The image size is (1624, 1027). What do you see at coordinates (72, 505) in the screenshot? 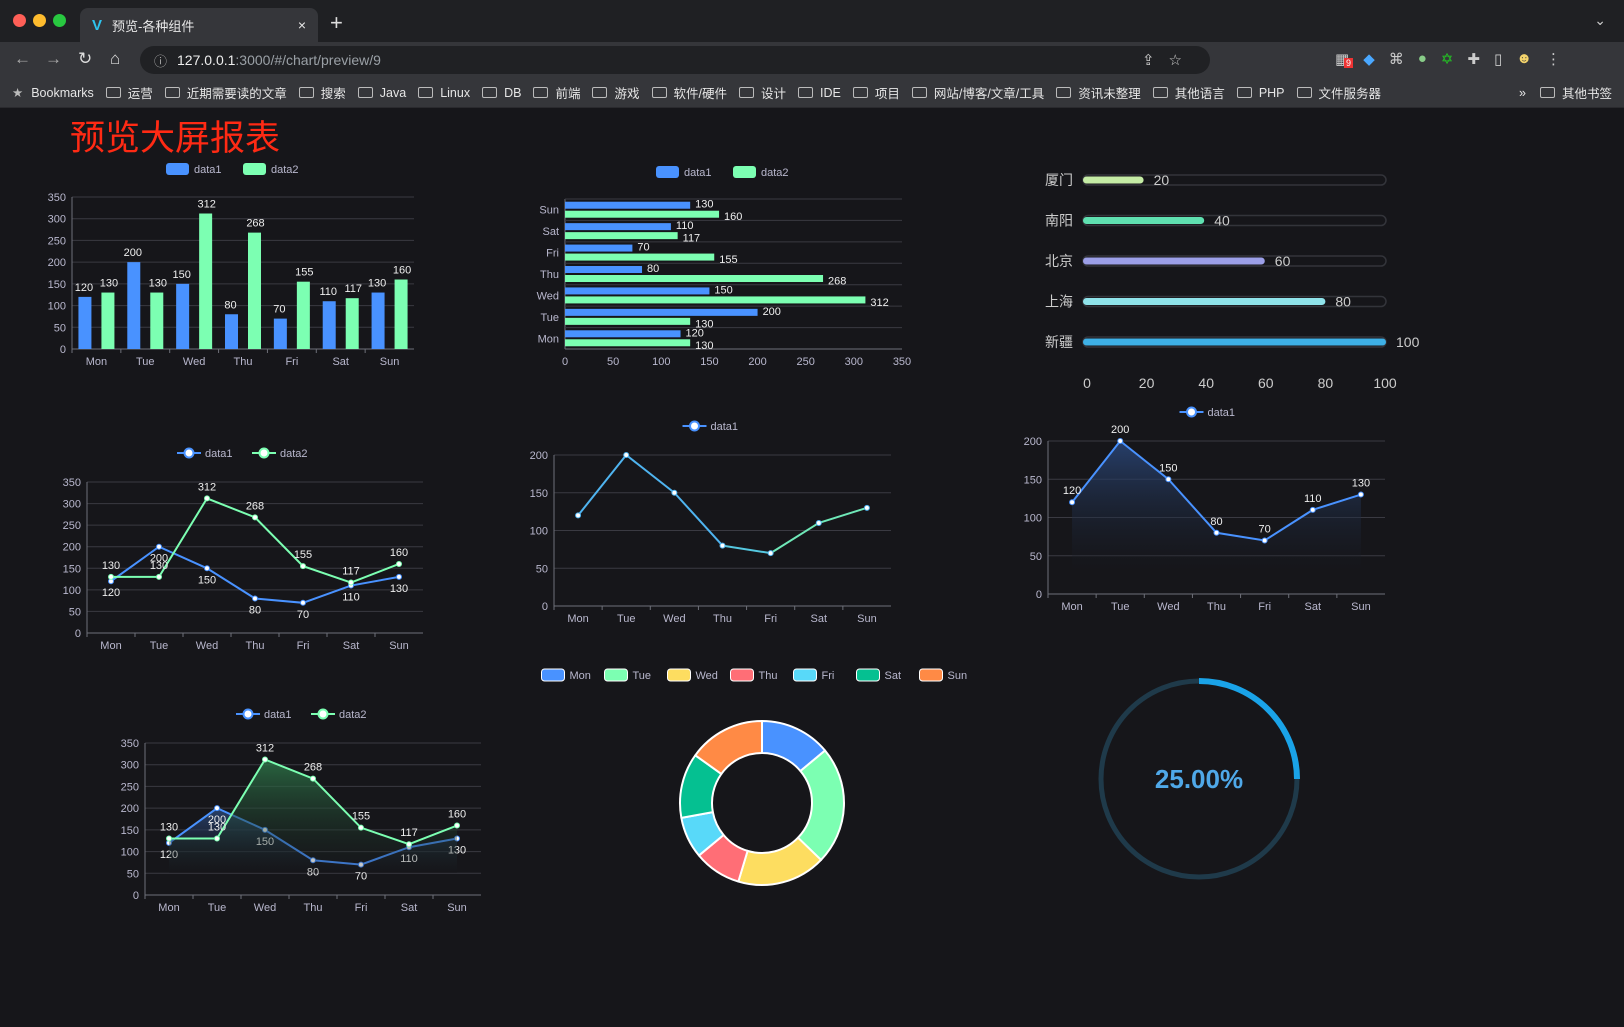
I see `y-tick-label: 300` at bounding box center [72, 505].